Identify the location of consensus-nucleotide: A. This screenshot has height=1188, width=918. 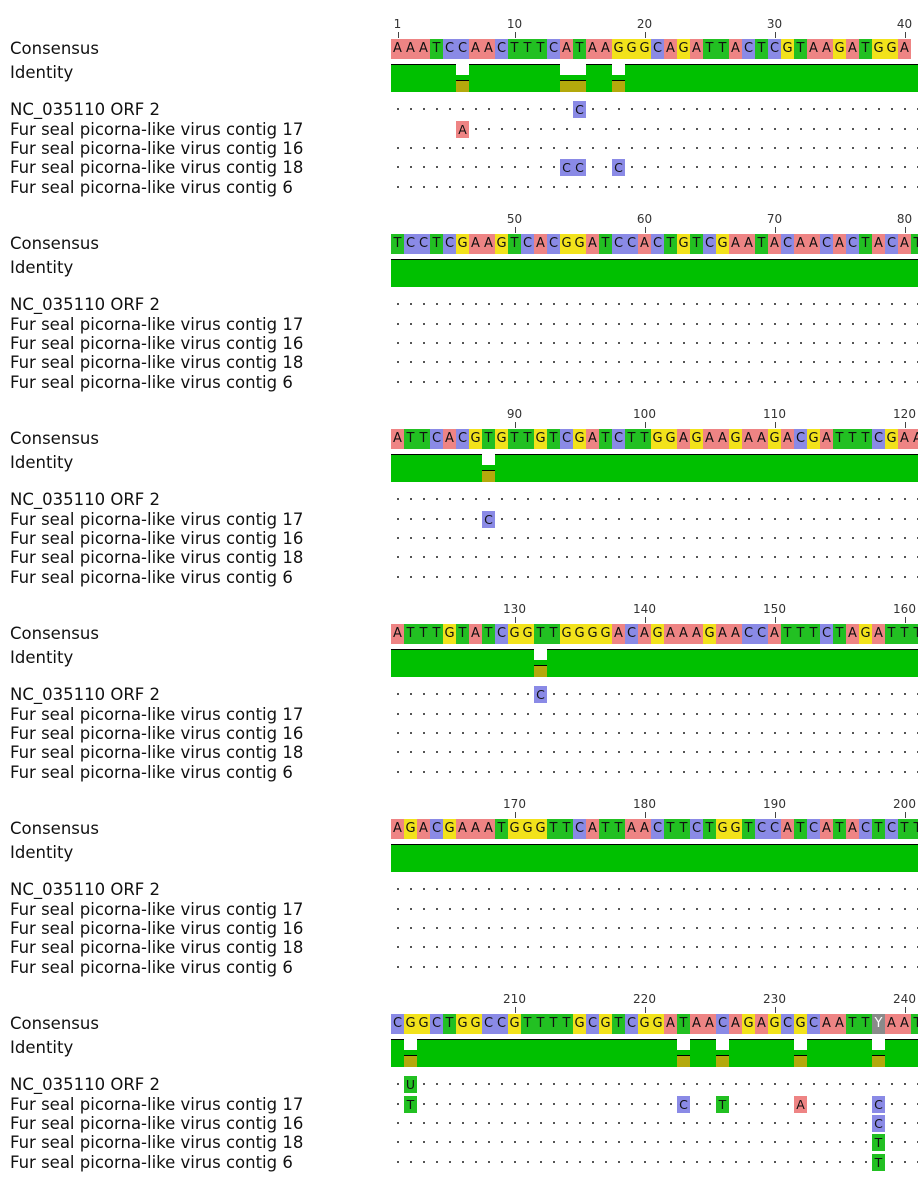
(462, 829).